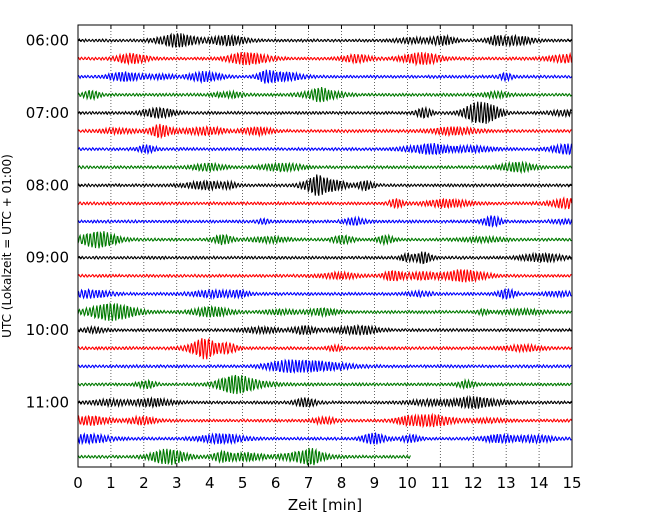 This screenshot has width=650, height=520. Describe the element at coordinates (440, 483) in the screenshot. I see `x-tick-label: 11` at that location.